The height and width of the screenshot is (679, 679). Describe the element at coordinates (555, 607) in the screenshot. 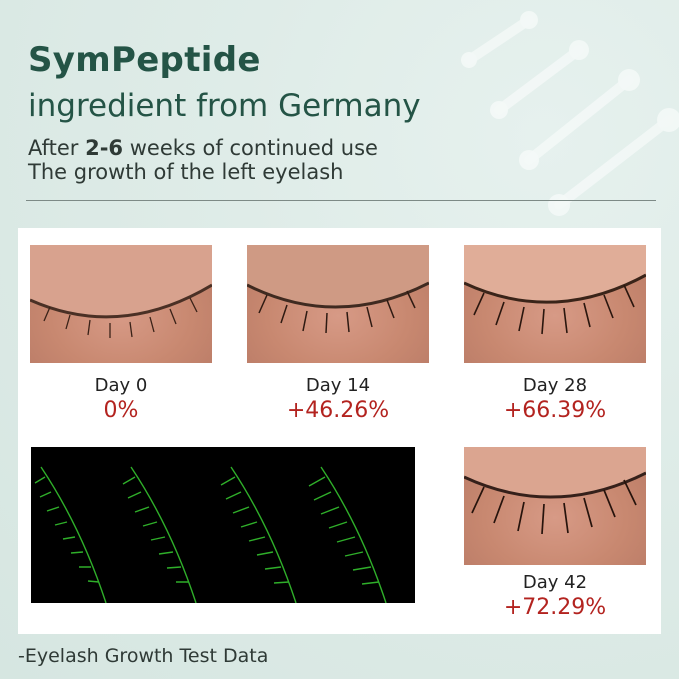

I see `increase-value: +72.29%` at that location.